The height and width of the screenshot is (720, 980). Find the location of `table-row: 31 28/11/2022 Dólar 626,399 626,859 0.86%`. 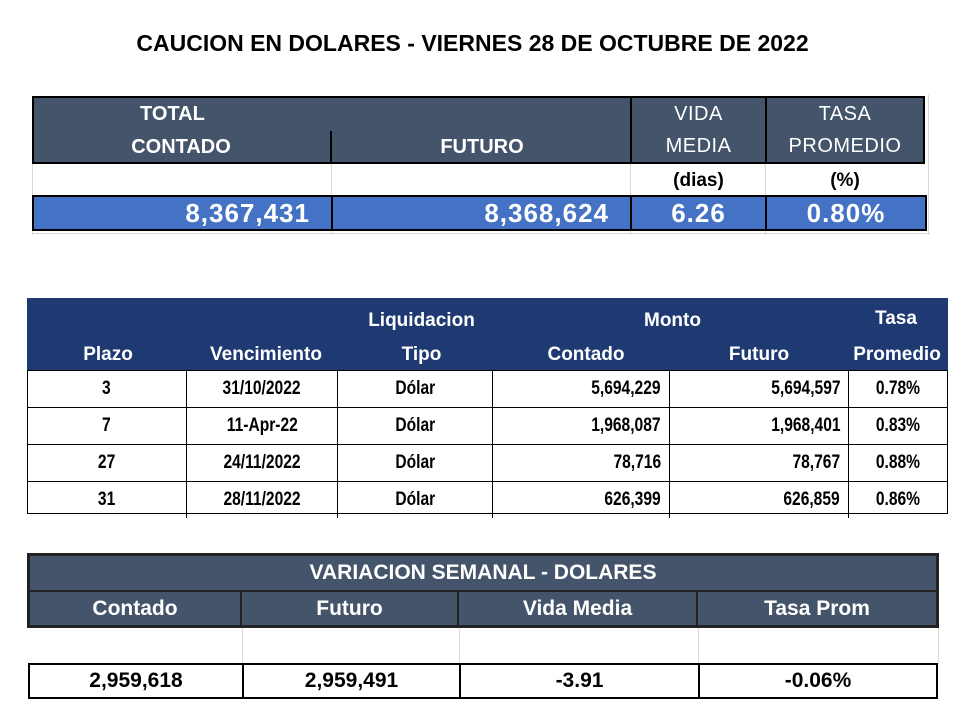

table-row: 31 28/11/2022 Dólar 626,399 626,859 0.86% is located at coordinates (487, 499).